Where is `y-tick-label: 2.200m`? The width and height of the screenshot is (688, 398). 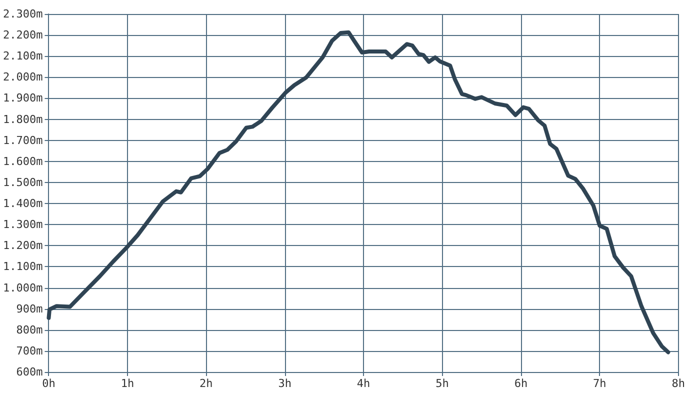 y-tick-label: 2.200m is located at coordinates (23, 35).